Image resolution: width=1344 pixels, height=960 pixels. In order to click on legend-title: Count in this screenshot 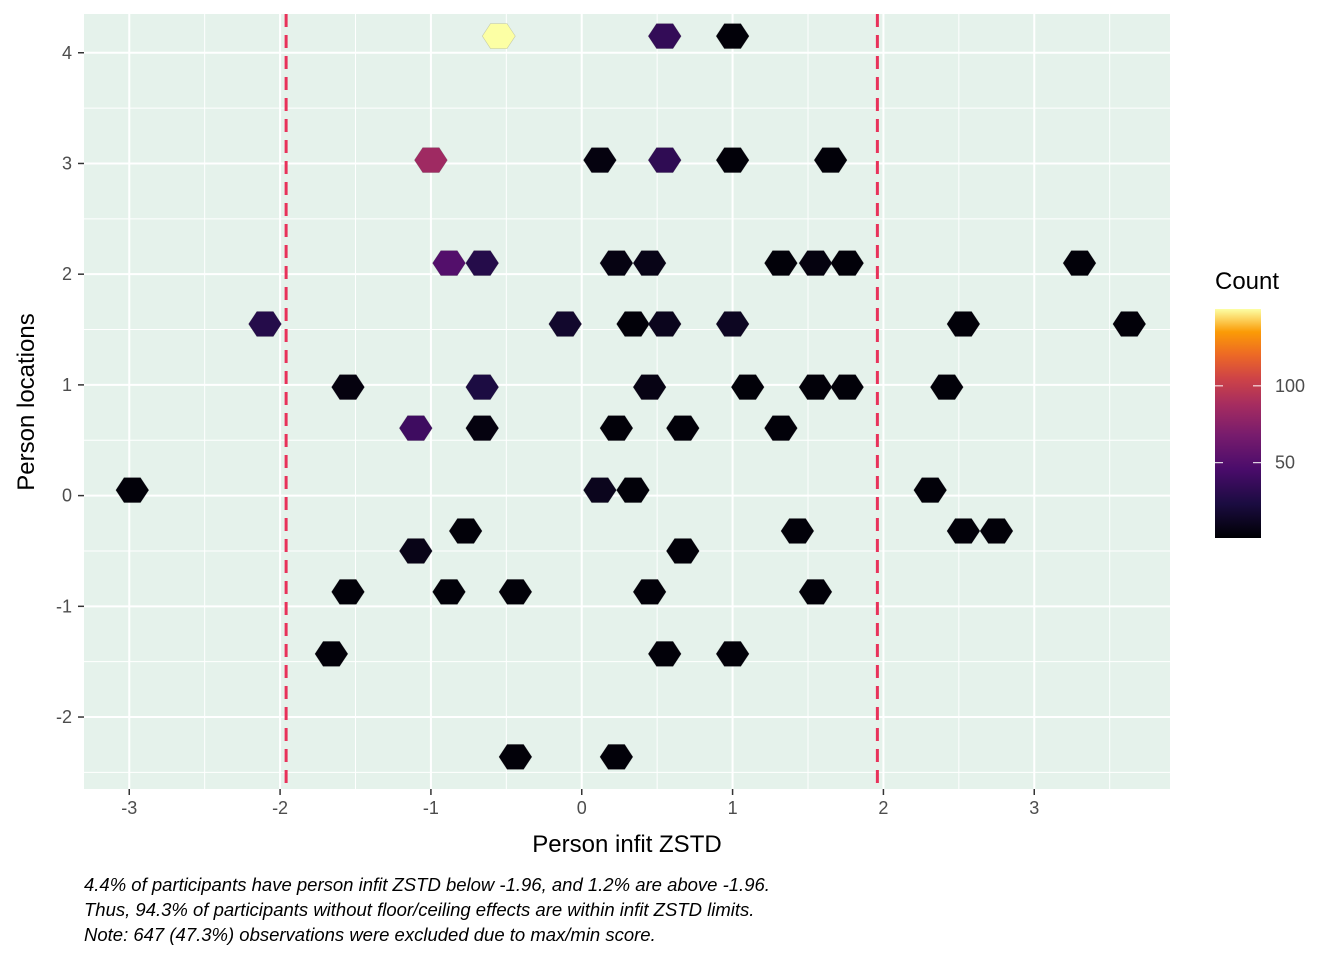, I will do `click(1247, 281)`.